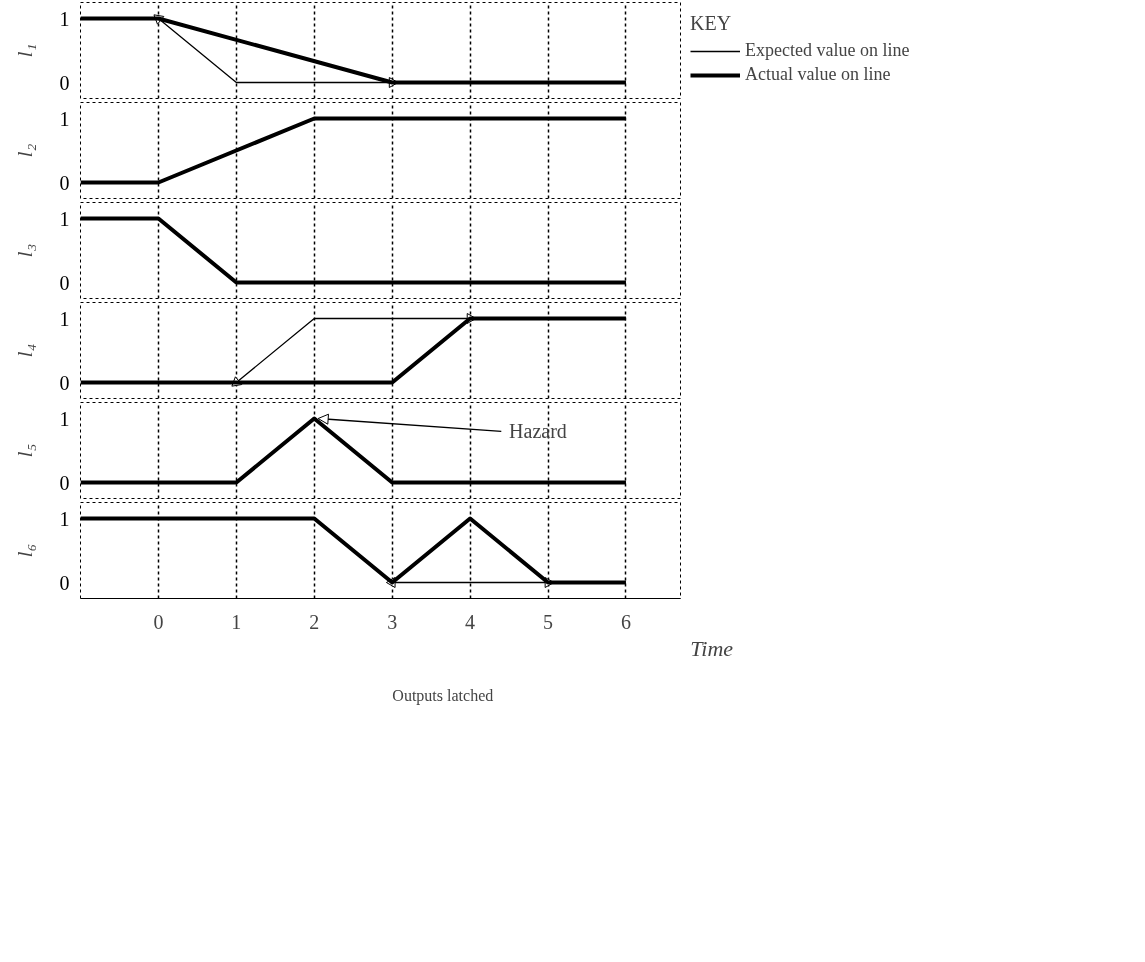 This screenshot has width=1145, height=962. Describe the element at coordinates (470, 621) in the screenshot. I see `x-tick-label: 4` at that location.